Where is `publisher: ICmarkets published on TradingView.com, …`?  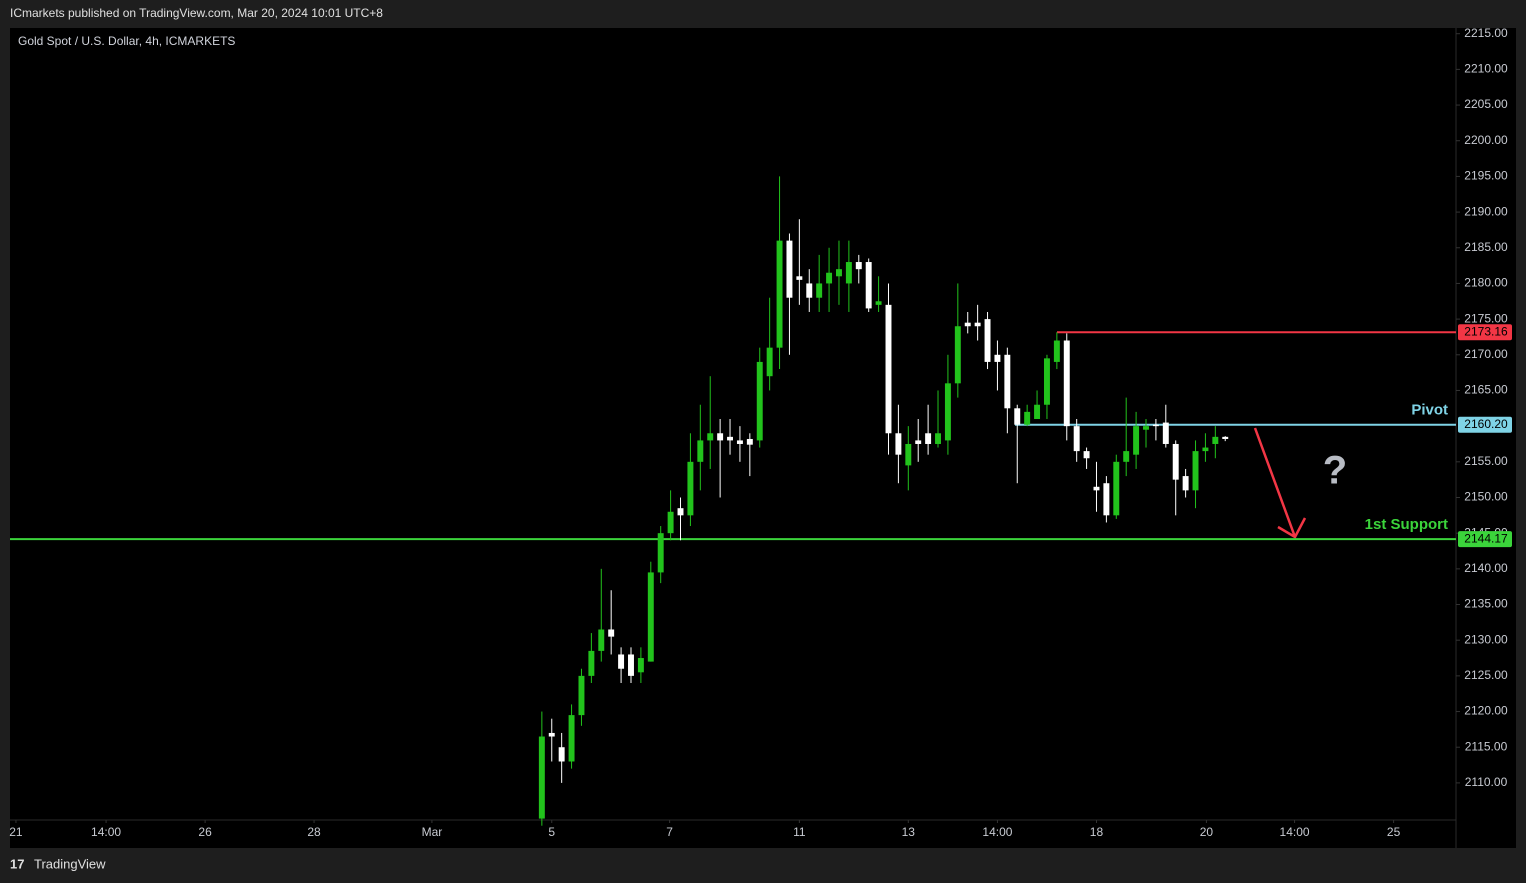 publisher: ICmarkets published on TradingView.com, … is located at coordinates (196, 13).